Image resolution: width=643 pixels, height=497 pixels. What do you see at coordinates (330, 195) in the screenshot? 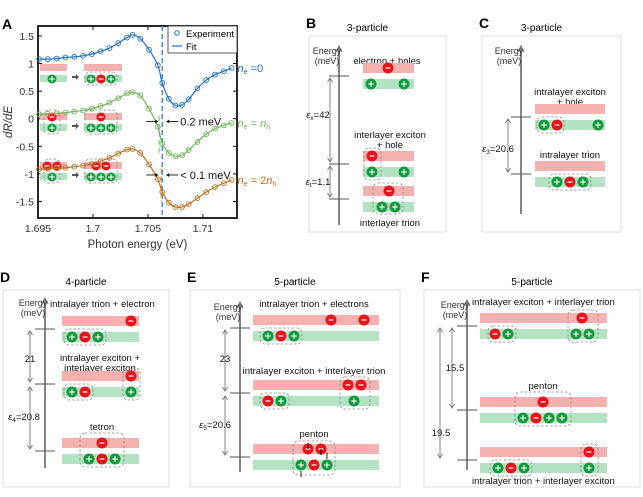
I see `arrow-head-down` at bounding box center [330, 195].